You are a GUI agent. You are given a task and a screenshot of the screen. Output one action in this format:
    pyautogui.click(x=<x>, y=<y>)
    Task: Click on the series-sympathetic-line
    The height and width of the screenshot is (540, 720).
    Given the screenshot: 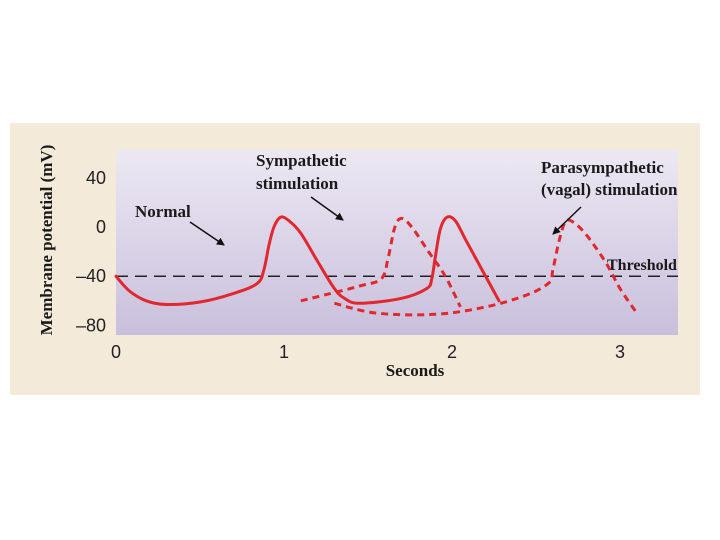 What is the action you would take?
    pyautogui.click(x=381, y=262)
    